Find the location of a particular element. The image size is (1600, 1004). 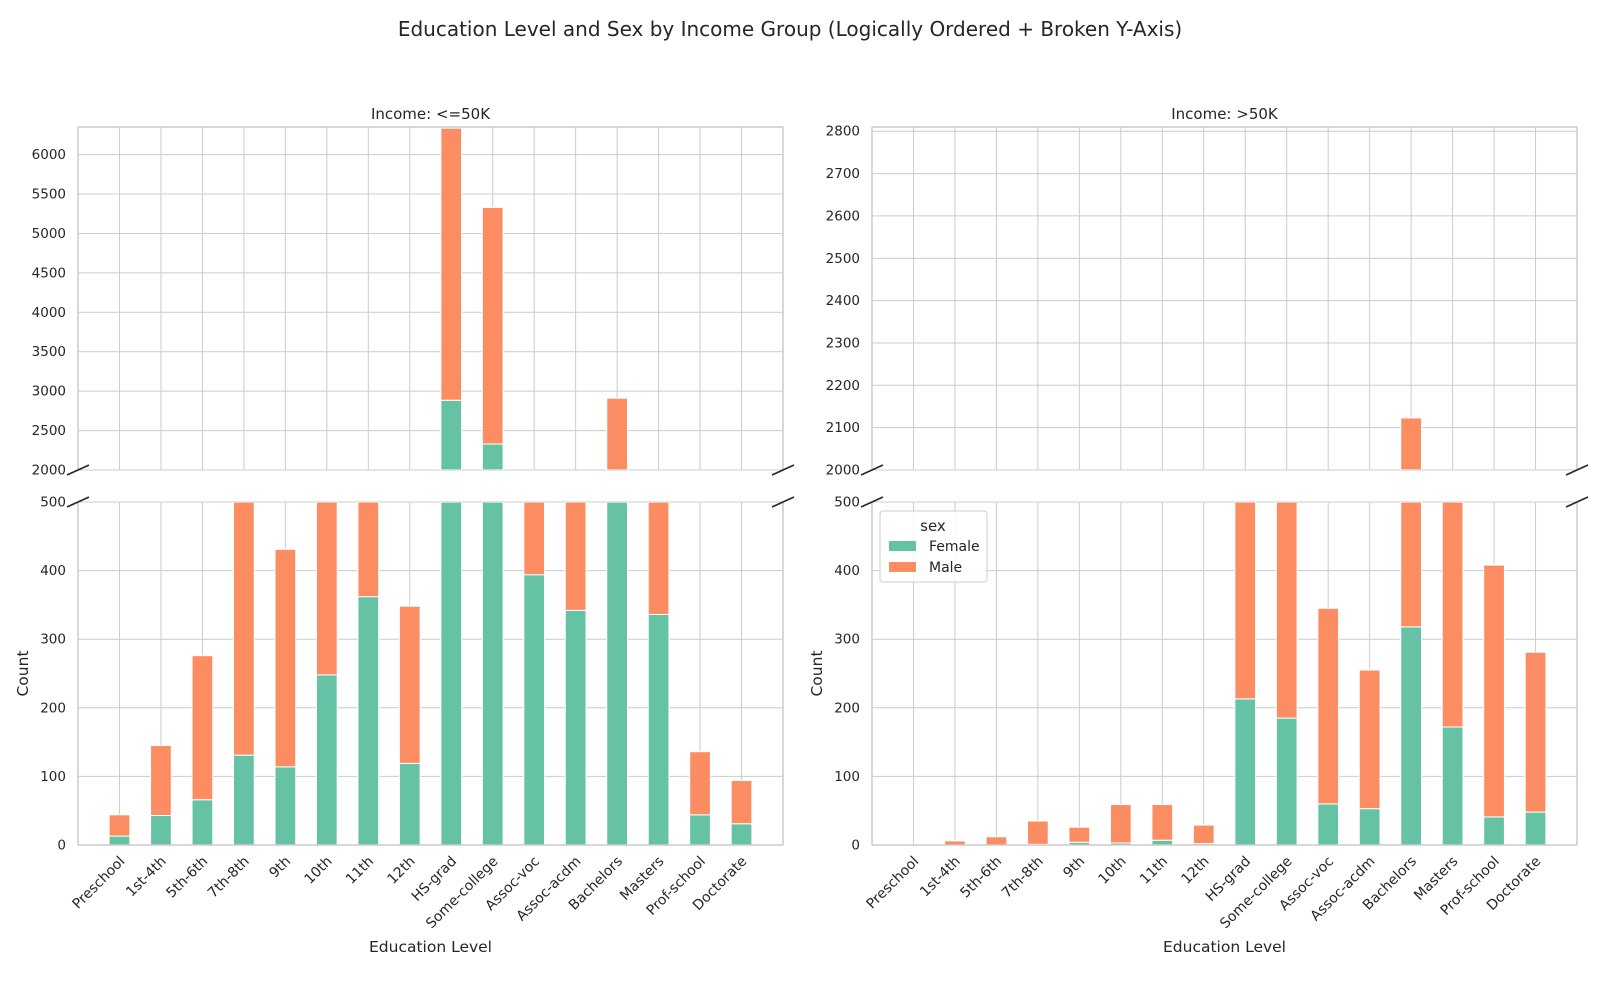

y-tick-label: 2000 is located at coordinates (843, 471).